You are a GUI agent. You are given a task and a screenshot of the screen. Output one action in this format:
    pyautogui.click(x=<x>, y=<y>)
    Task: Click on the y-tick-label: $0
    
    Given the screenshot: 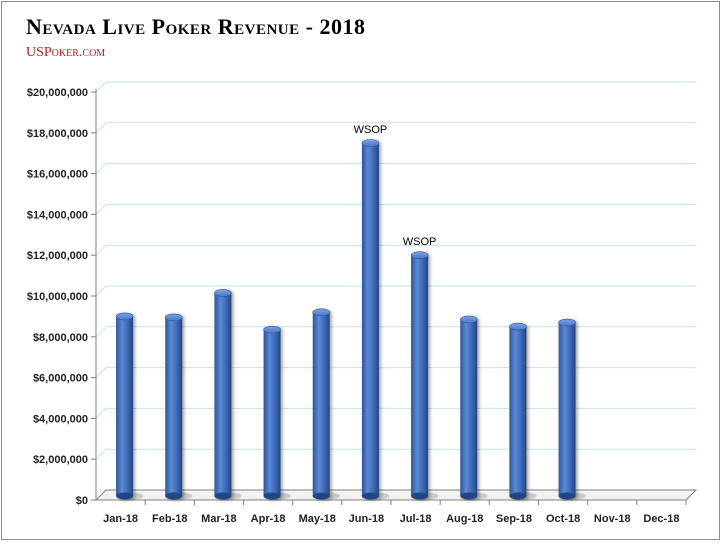 What is the action you would take?
    pyautogui.click(x=82, y=501)
    